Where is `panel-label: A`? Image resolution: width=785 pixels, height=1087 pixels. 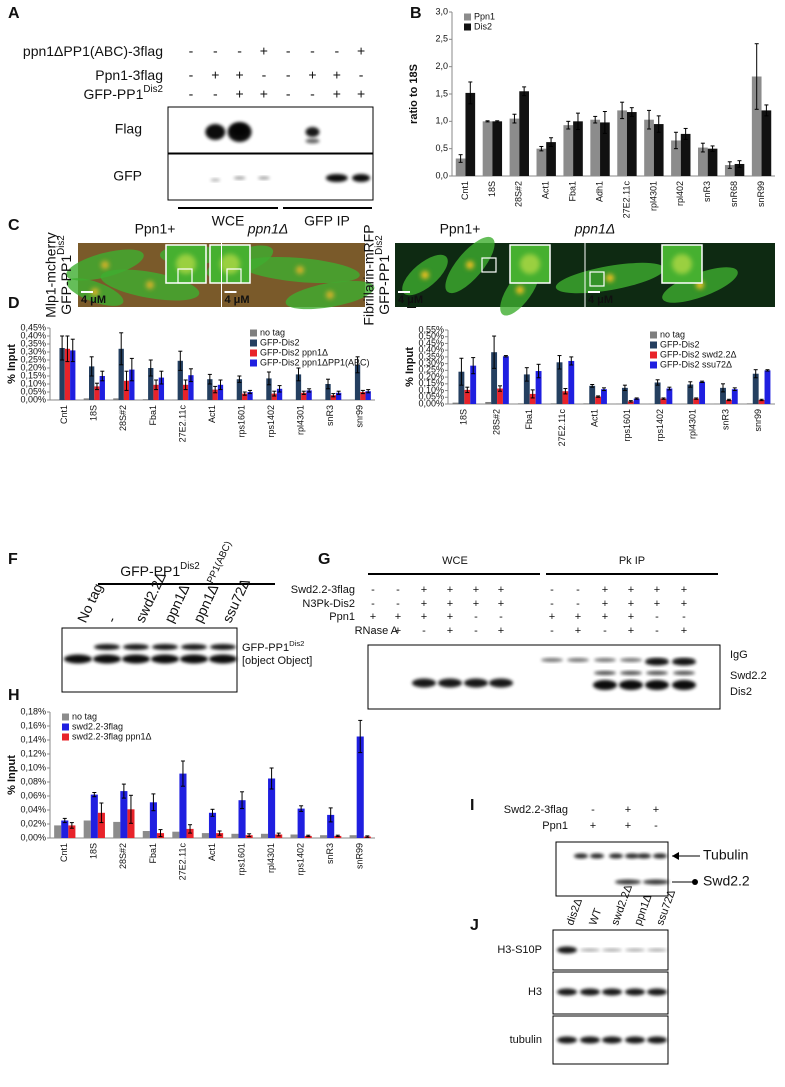 panel-label: A is located at coordinates (14, 13).